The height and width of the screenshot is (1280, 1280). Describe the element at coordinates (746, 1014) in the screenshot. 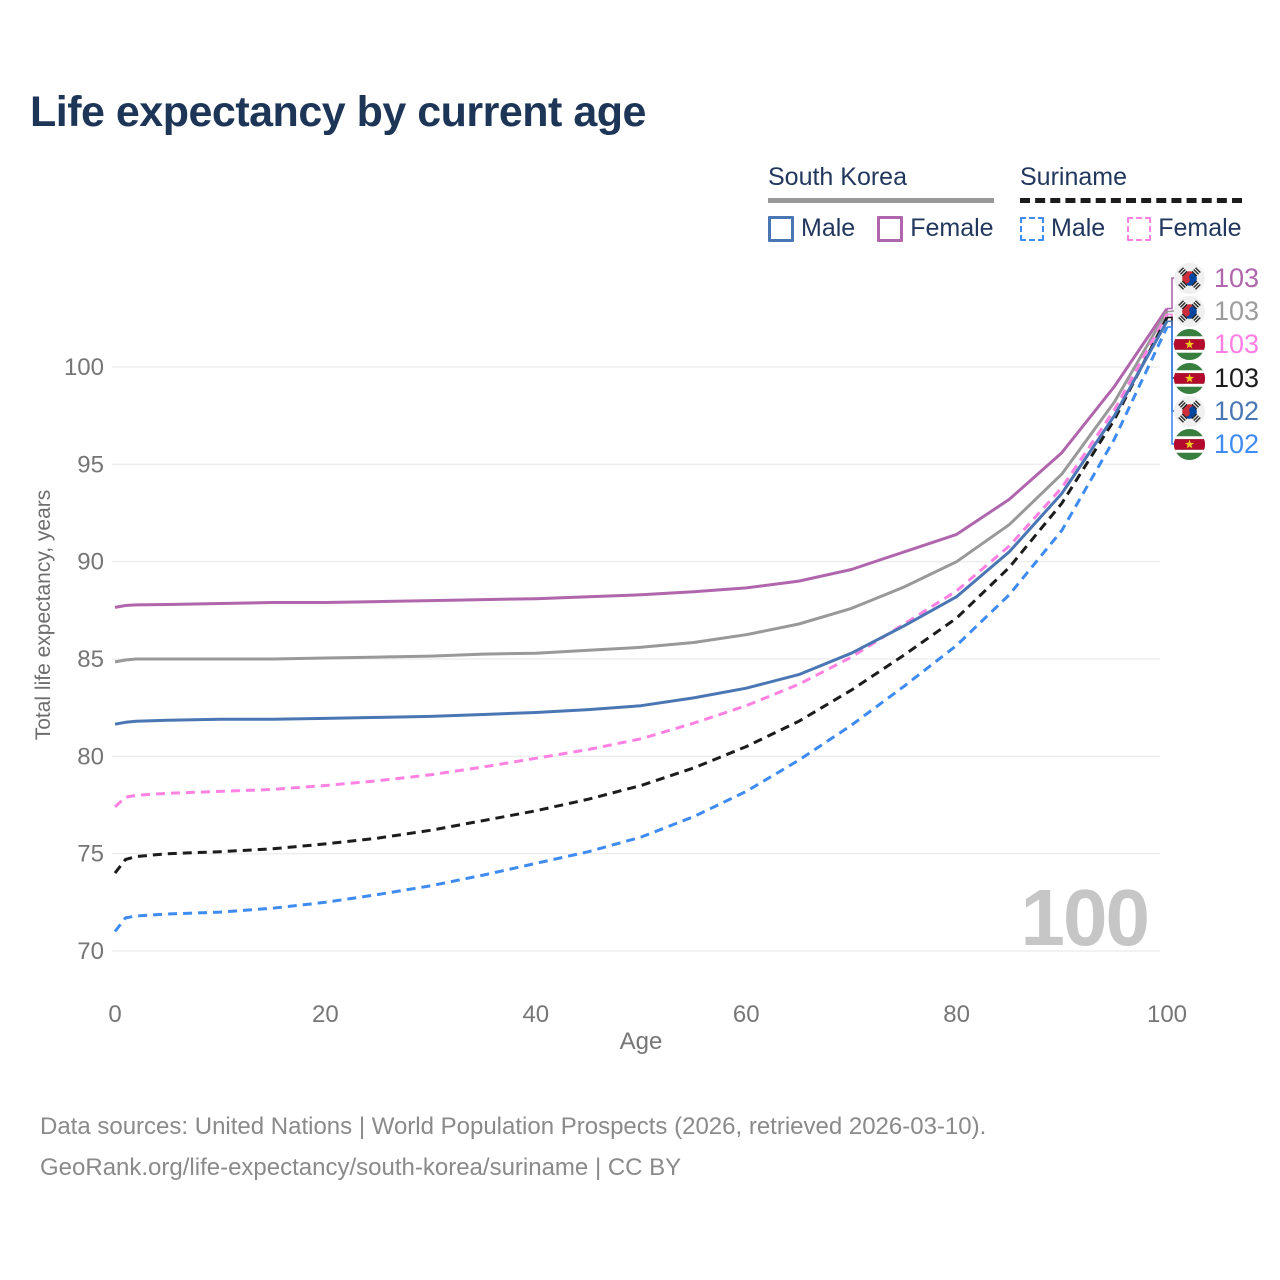

I see `svg-text: 60` at that location.